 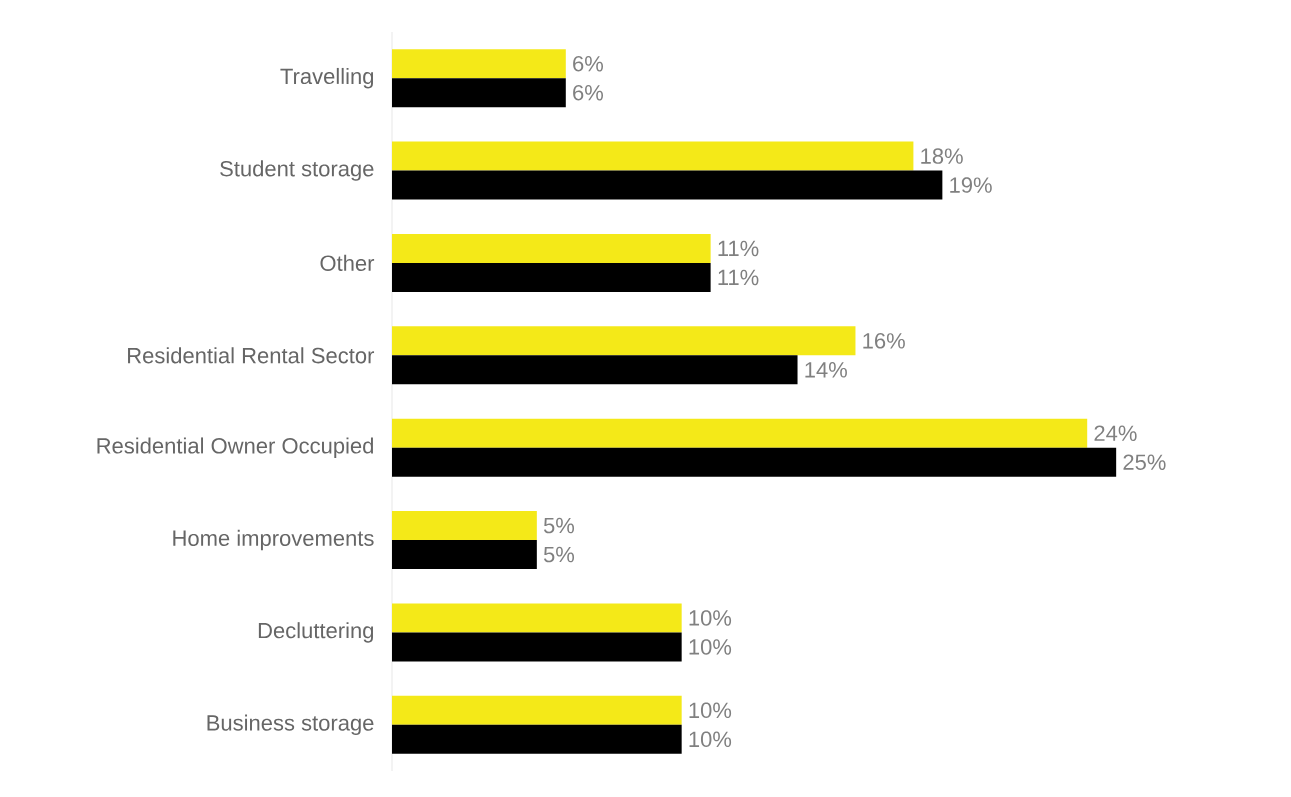 What do you see at coordinates (273, 540) in the screenshot?
I see `y-tick-label: Home improvements` at bounding box center [273, 540].